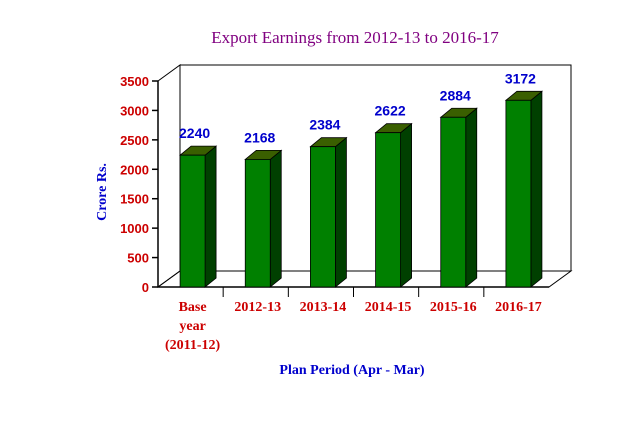  I want to click on data-label: 3172, so click(520, 78).